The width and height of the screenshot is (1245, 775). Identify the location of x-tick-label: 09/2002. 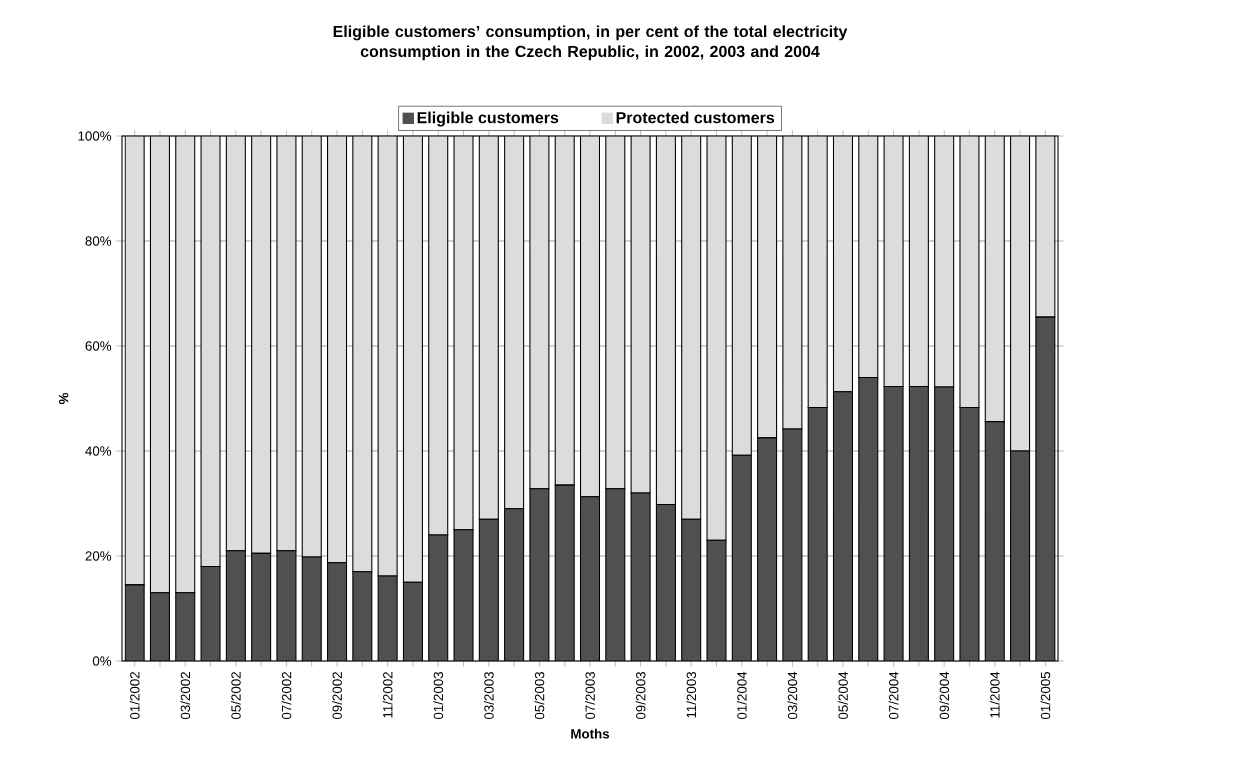
(337, 696).